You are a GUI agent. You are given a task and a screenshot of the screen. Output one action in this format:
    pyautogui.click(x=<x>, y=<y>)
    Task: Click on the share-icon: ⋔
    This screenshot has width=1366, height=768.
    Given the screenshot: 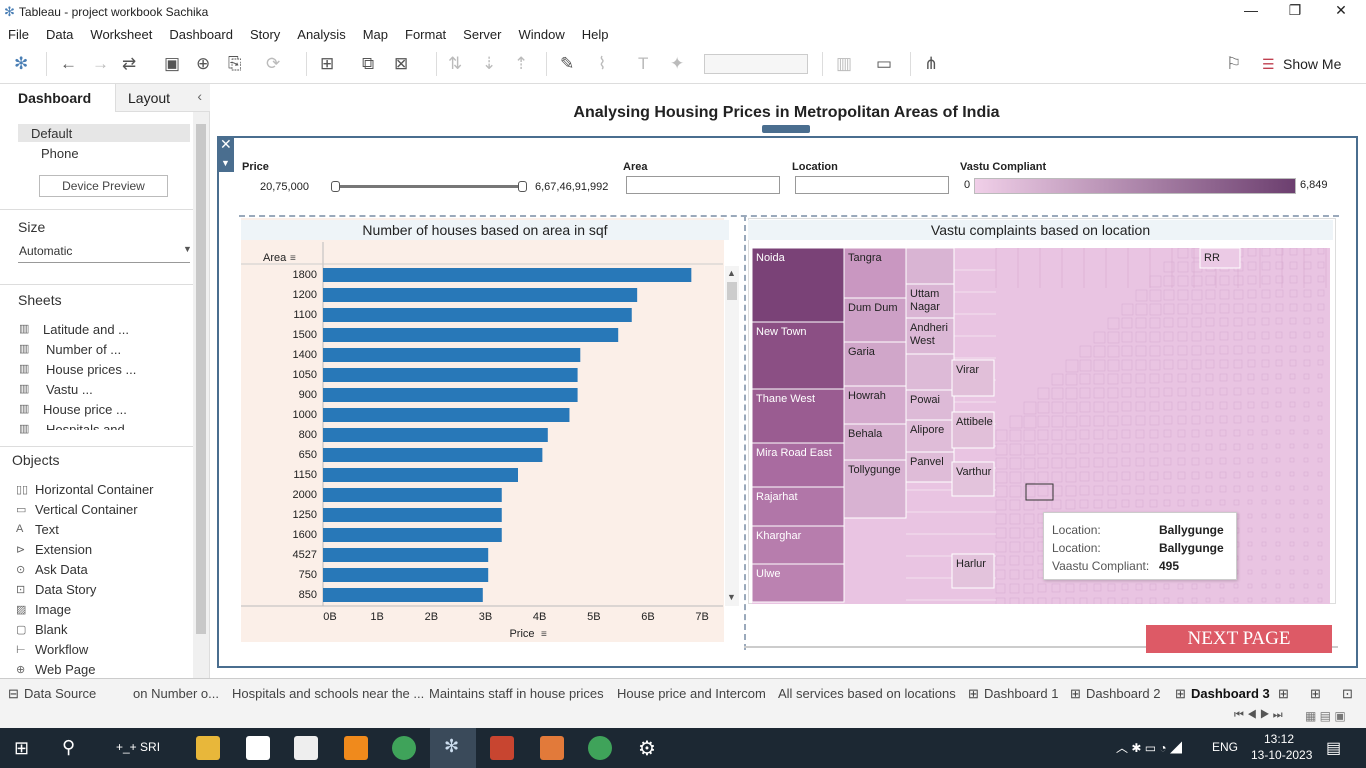 What is the action you would take?
    pyautogui.click(x=931, y=63)
    